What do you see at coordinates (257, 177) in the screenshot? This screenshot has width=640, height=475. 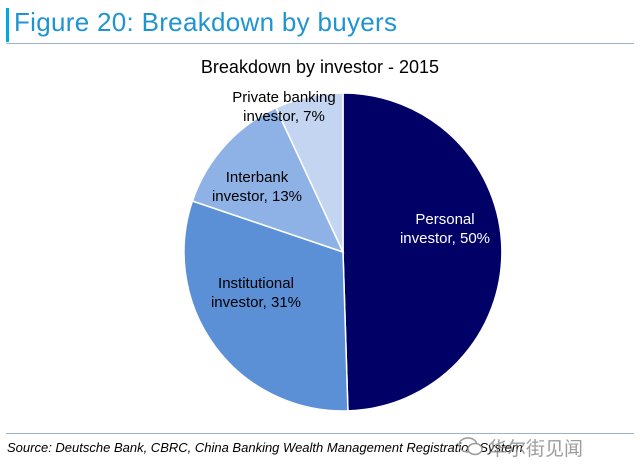 I see `slice-label-line: Interbank` at bounding box center [257, 177].